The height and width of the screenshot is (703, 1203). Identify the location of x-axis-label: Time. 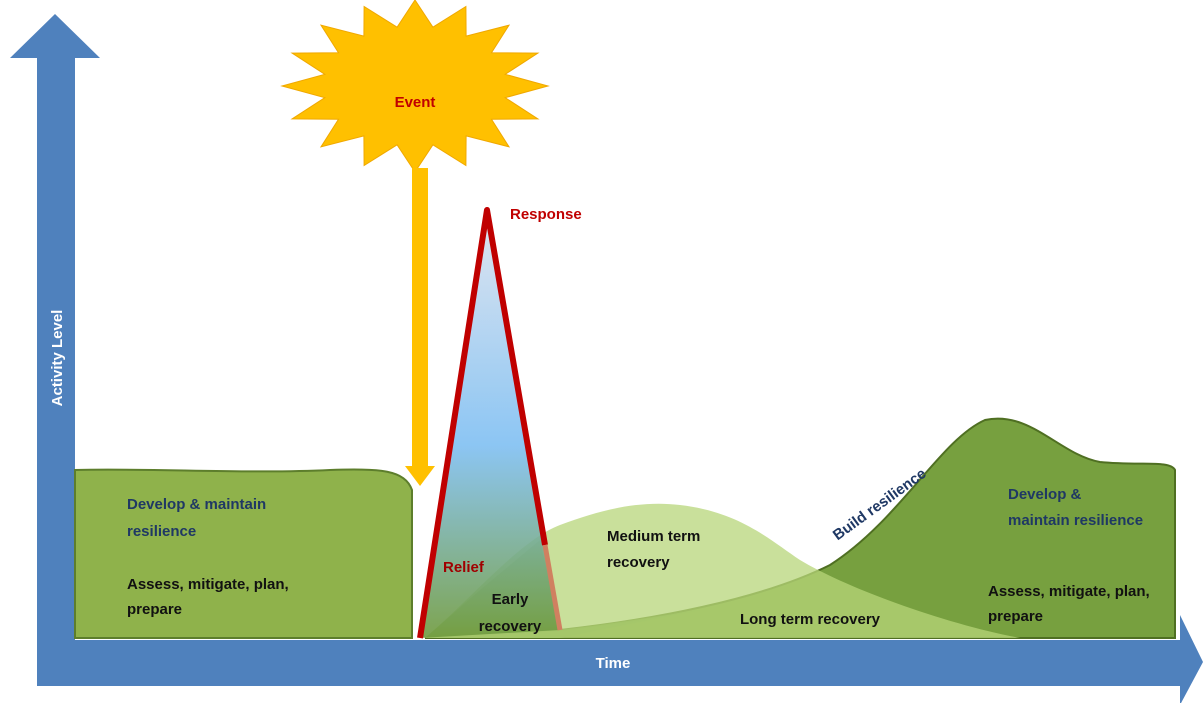
(613, 663).